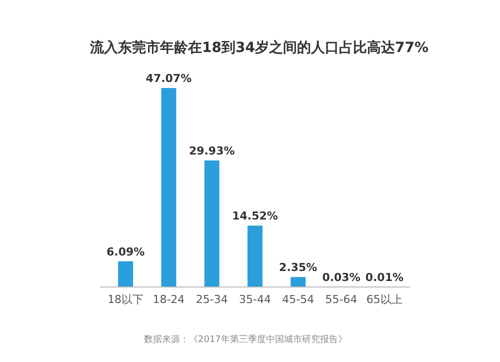 Image resolution: width=500 pixels, height=362 pixels. Describe the element at coordinates (258, 47) in the screenshot. I see `chart-title: 流入东莞市年龄在18到34岁之间的人口占比高达77%` at that location.